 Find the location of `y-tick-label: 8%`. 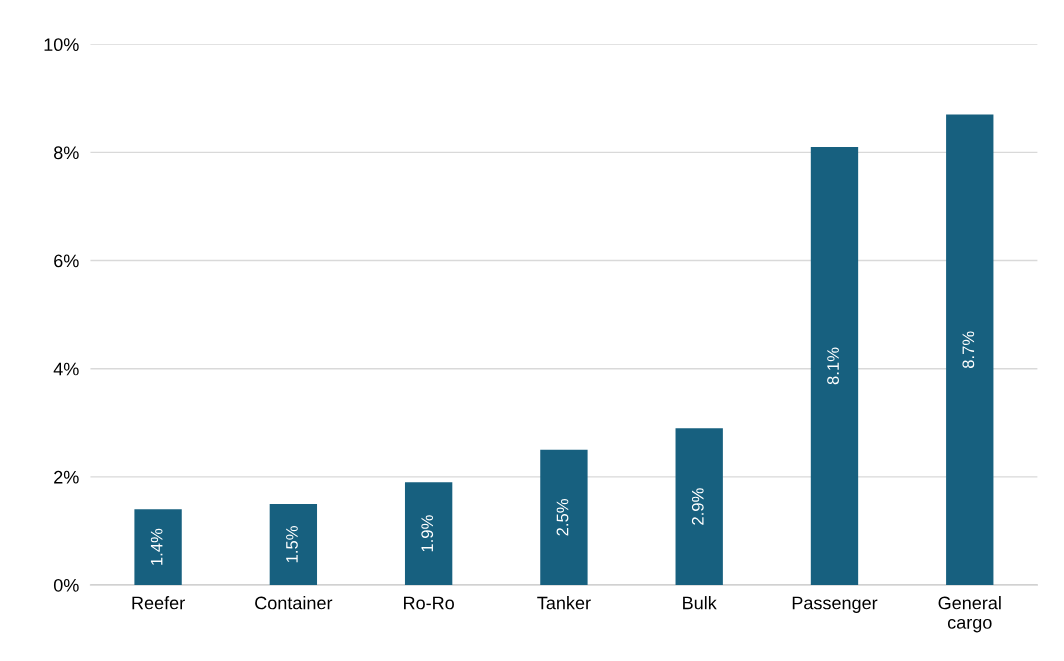

y-tick-label: 8% is located at coordinates (66, 153).